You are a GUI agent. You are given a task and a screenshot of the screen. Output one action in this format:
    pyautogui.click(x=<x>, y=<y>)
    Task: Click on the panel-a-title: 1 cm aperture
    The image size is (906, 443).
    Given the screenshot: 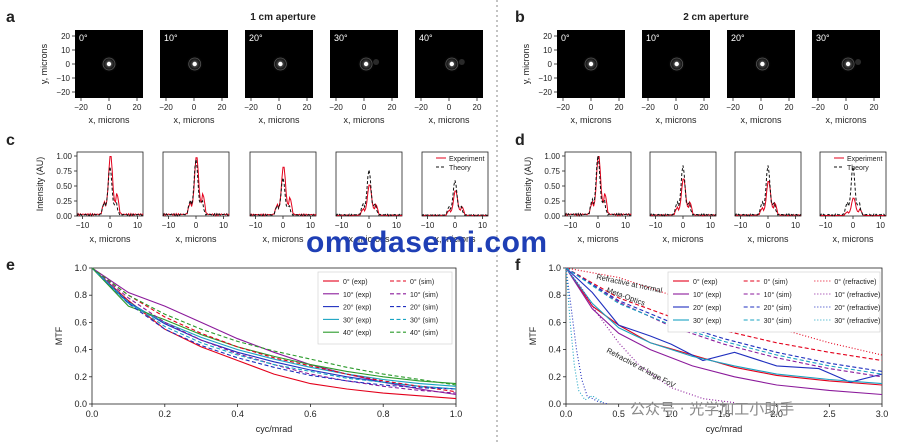 What is the action you would take?
    pyautogui.click(x=283, y=17)
    